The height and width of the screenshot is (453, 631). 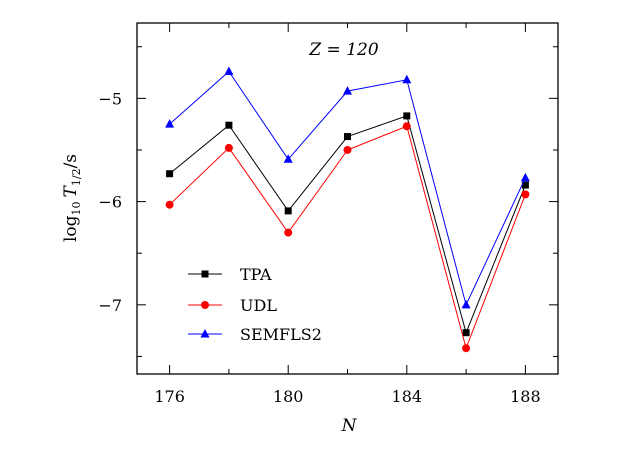 I want to click on legend-item-udl: UDL, so click(x=232, y=305).